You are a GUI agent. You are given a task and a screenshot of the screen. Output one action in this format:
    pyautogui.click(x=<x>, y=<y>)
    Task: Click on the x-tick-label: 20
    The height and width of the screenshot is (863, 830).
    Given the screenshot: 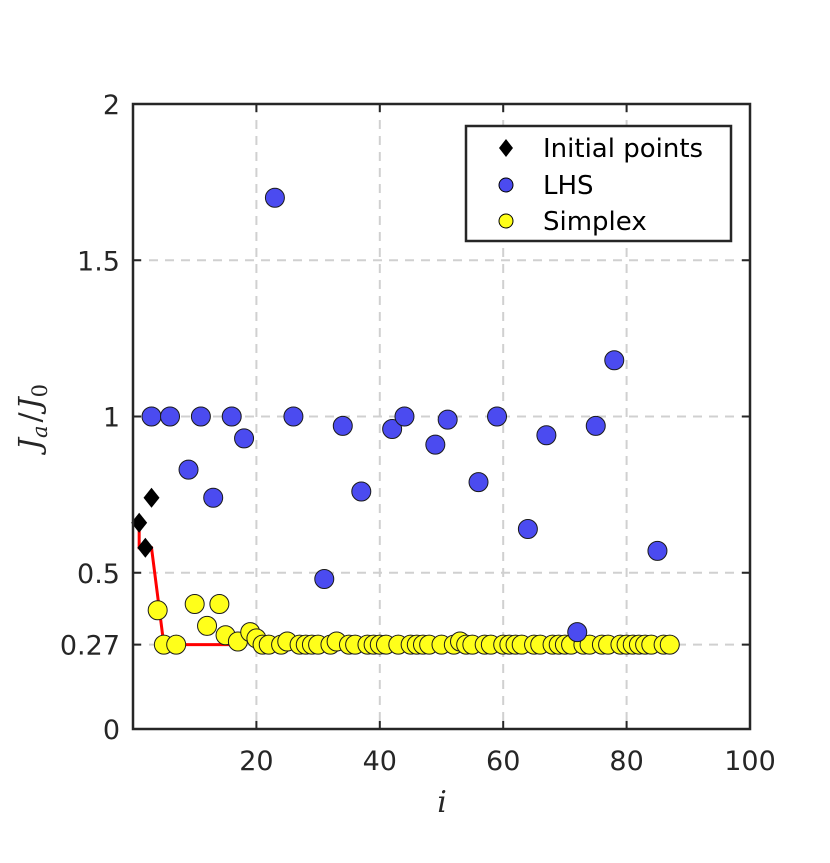 What is the action you would take?
    pyautogui.click(x=256, y=761)
    